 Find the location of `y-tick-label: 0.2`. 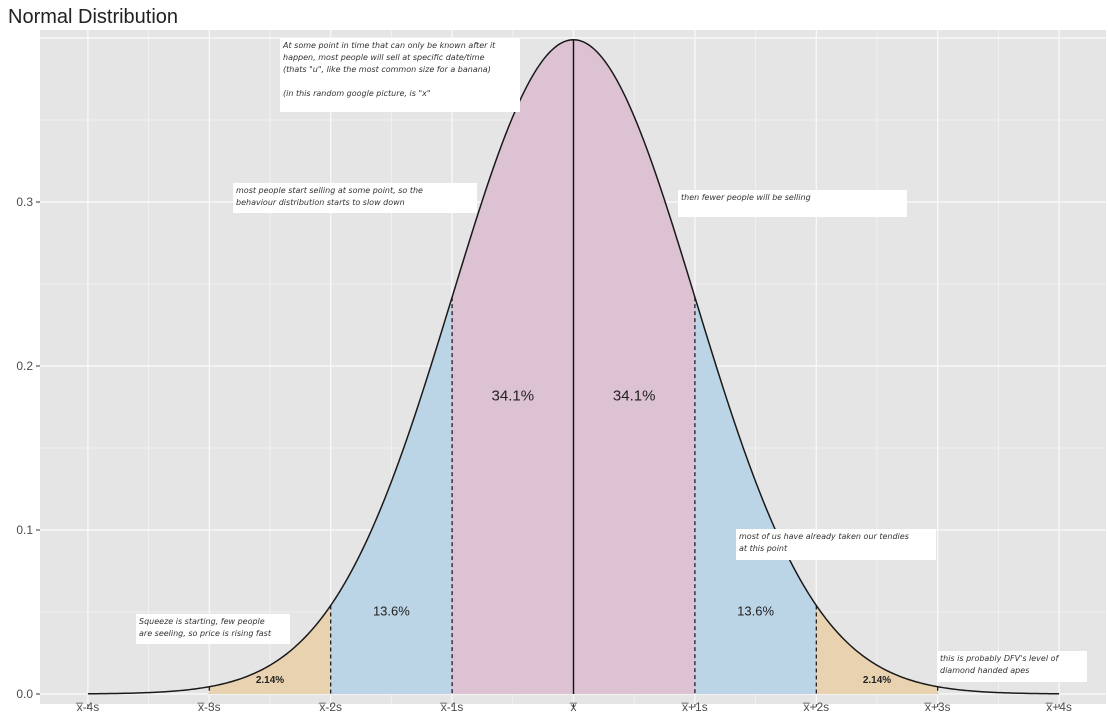

y-tick-label: 0.2 is located at coordinates (24, 366).